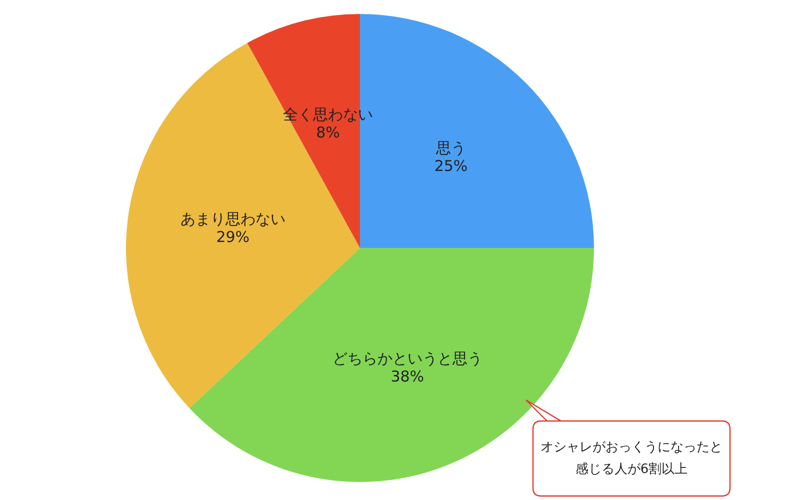 Image resolution: width=790 pixels, height=500 pixels. I want to click on data-label: 8%, so click(328, 132).